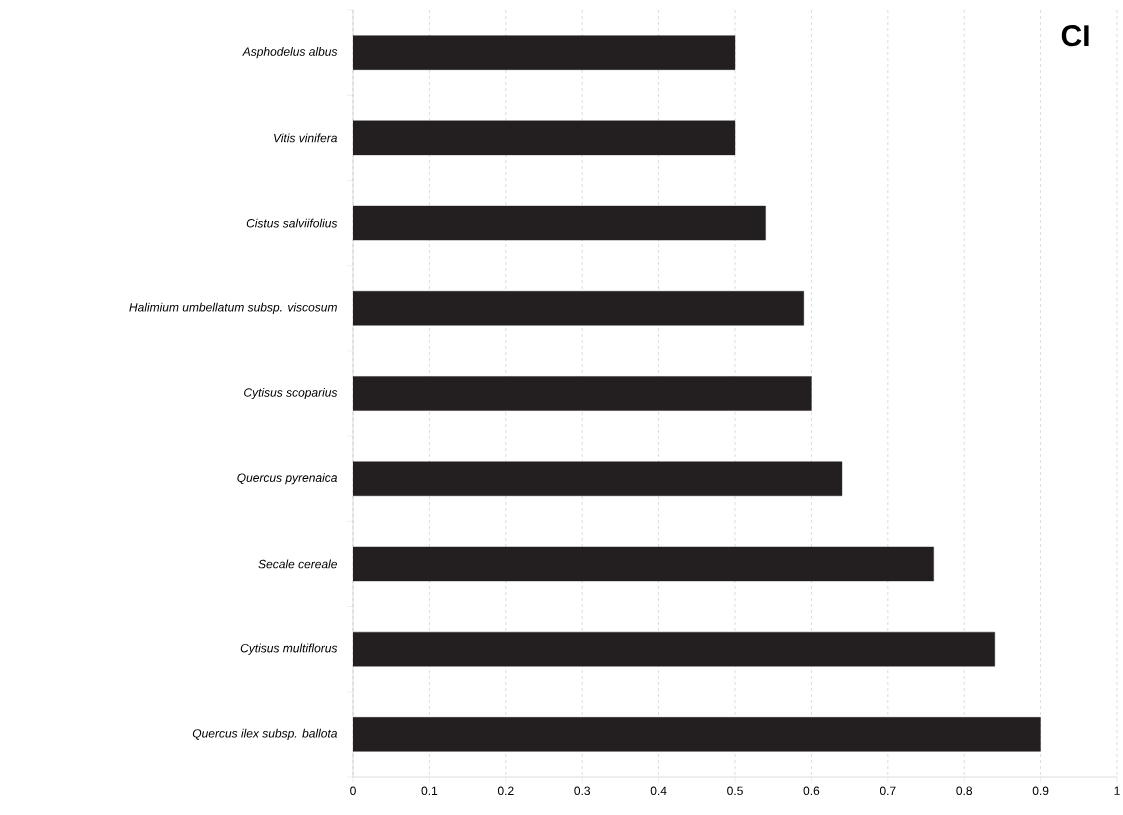  What do you see at coordinates (233, 308) in the screenshot?
I see `y-tick-label: Halimium umbellatum subsp. viscosum` at bounding box center [233, 308].